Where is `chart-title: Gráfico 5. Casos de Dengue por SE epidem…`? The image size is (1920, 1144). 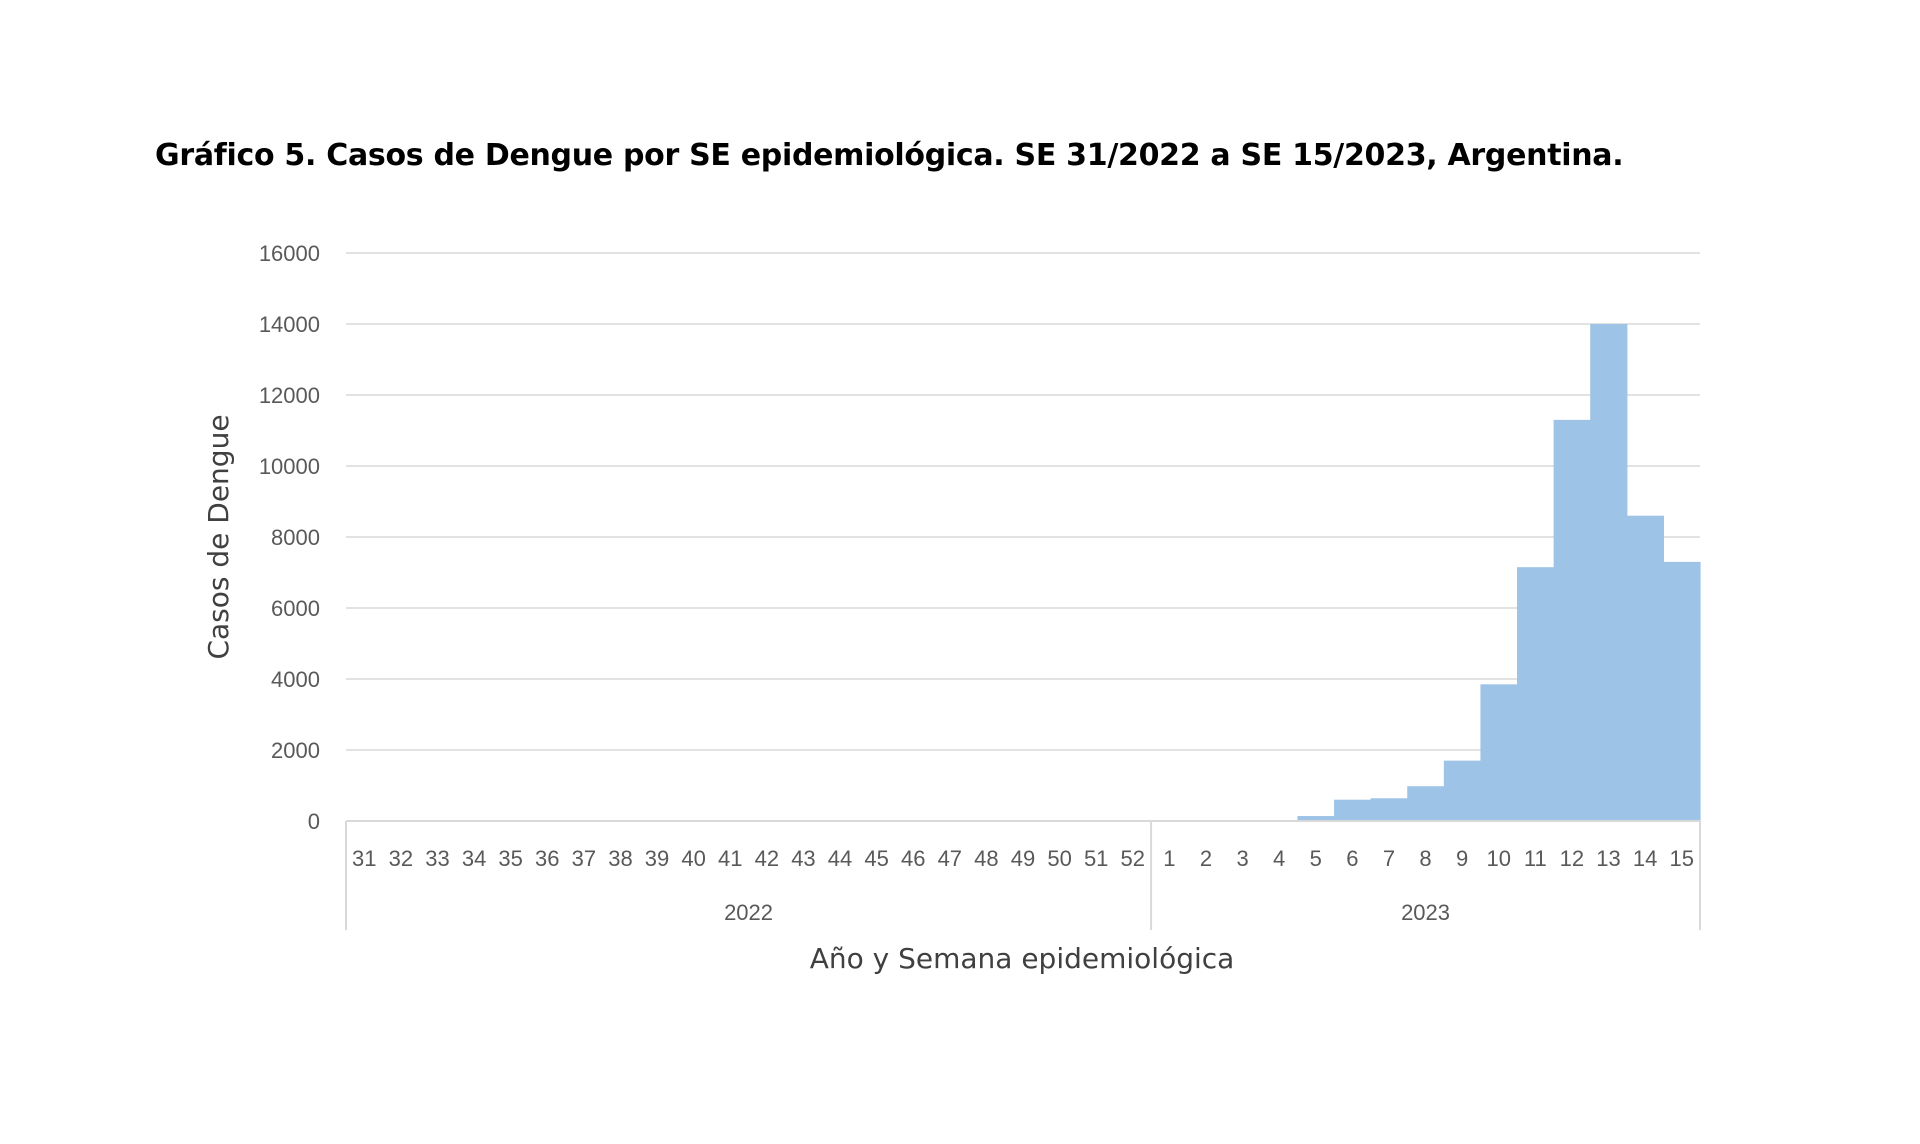
chart-title: Gráfico 5. Casos de Dengue por SE epidem… is located at coordinates (889, 155).